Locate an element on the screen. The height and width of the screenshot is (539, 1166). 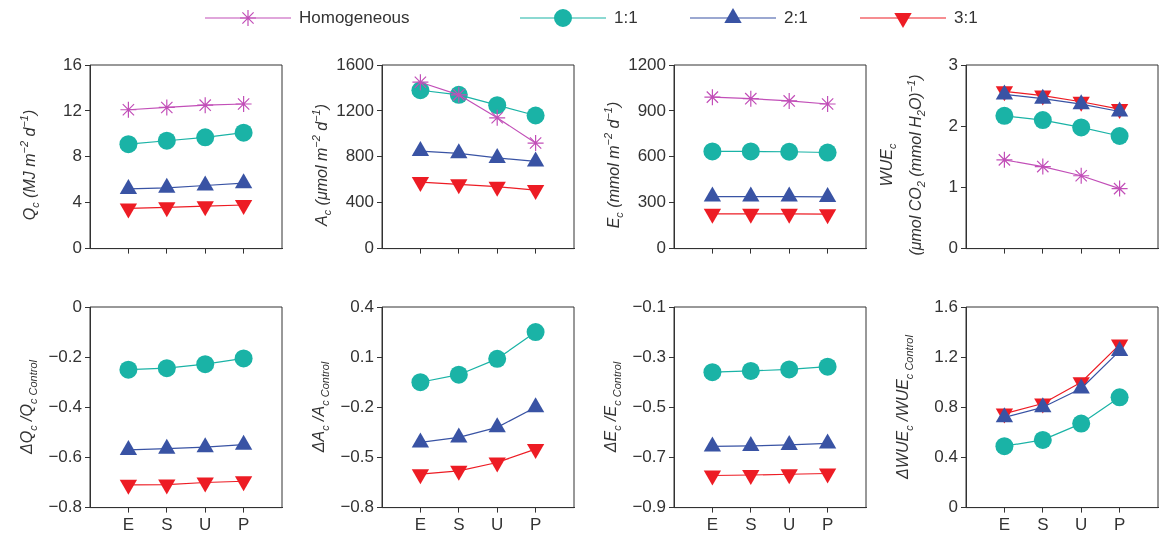
y-tick-label: −0.3 is located at coordinates (649, 356).